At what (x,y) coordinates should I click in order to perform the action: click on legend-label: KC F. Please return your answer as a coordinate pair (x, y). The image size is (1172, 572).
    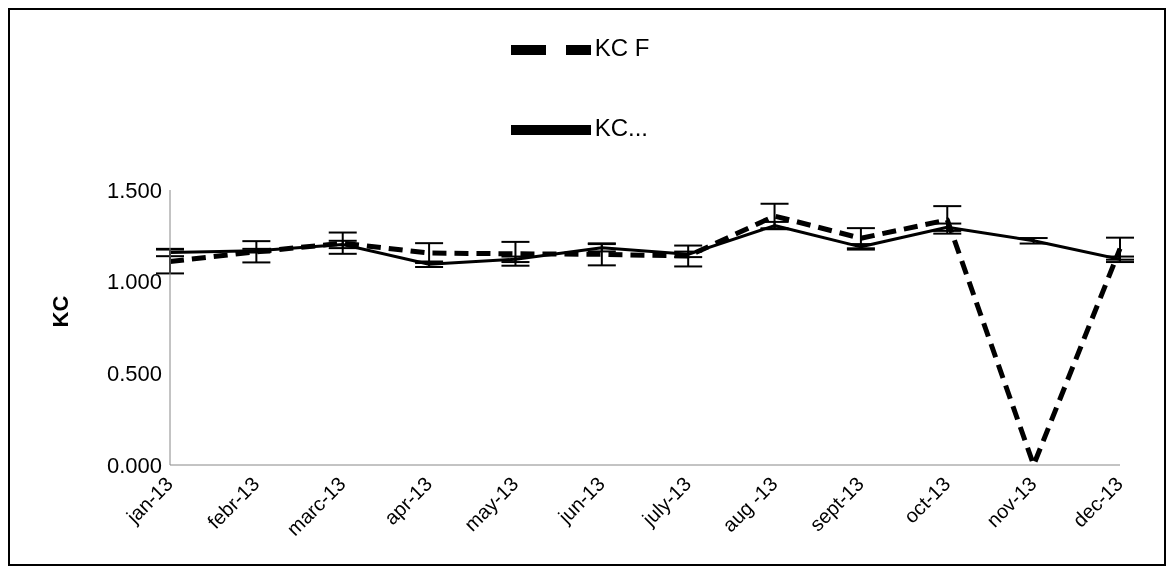
    Looking at the image, I should click on (622, 48).